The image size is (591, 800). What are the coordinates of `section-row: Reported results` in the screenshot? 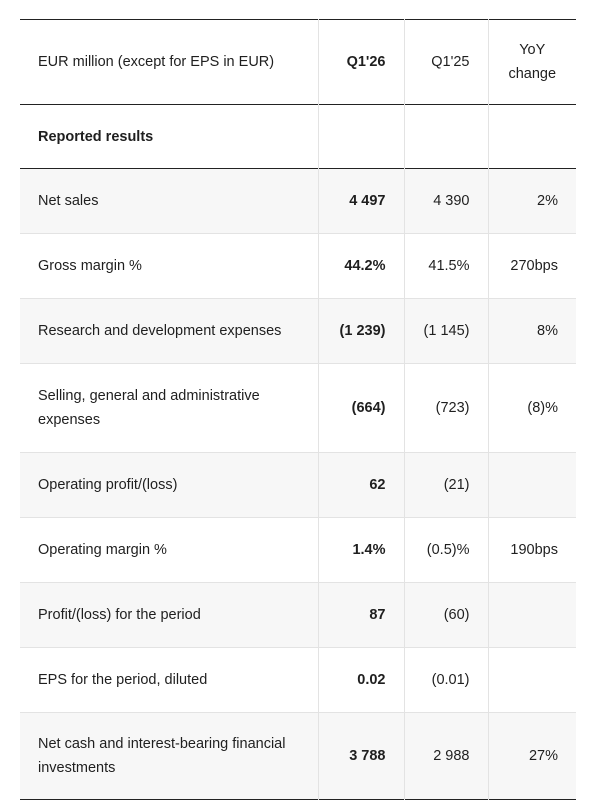 It's located at (298, 136).